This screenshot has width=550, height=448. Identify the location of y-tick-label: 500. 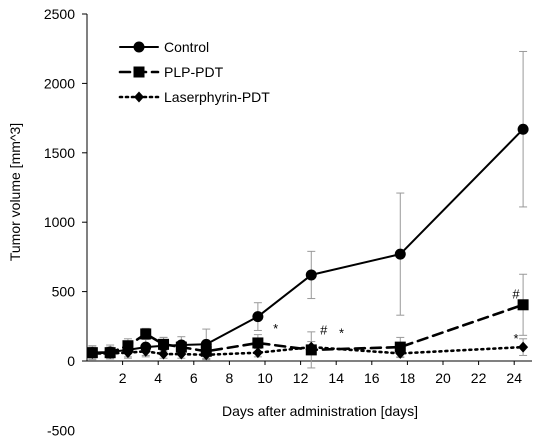
(64, 292).